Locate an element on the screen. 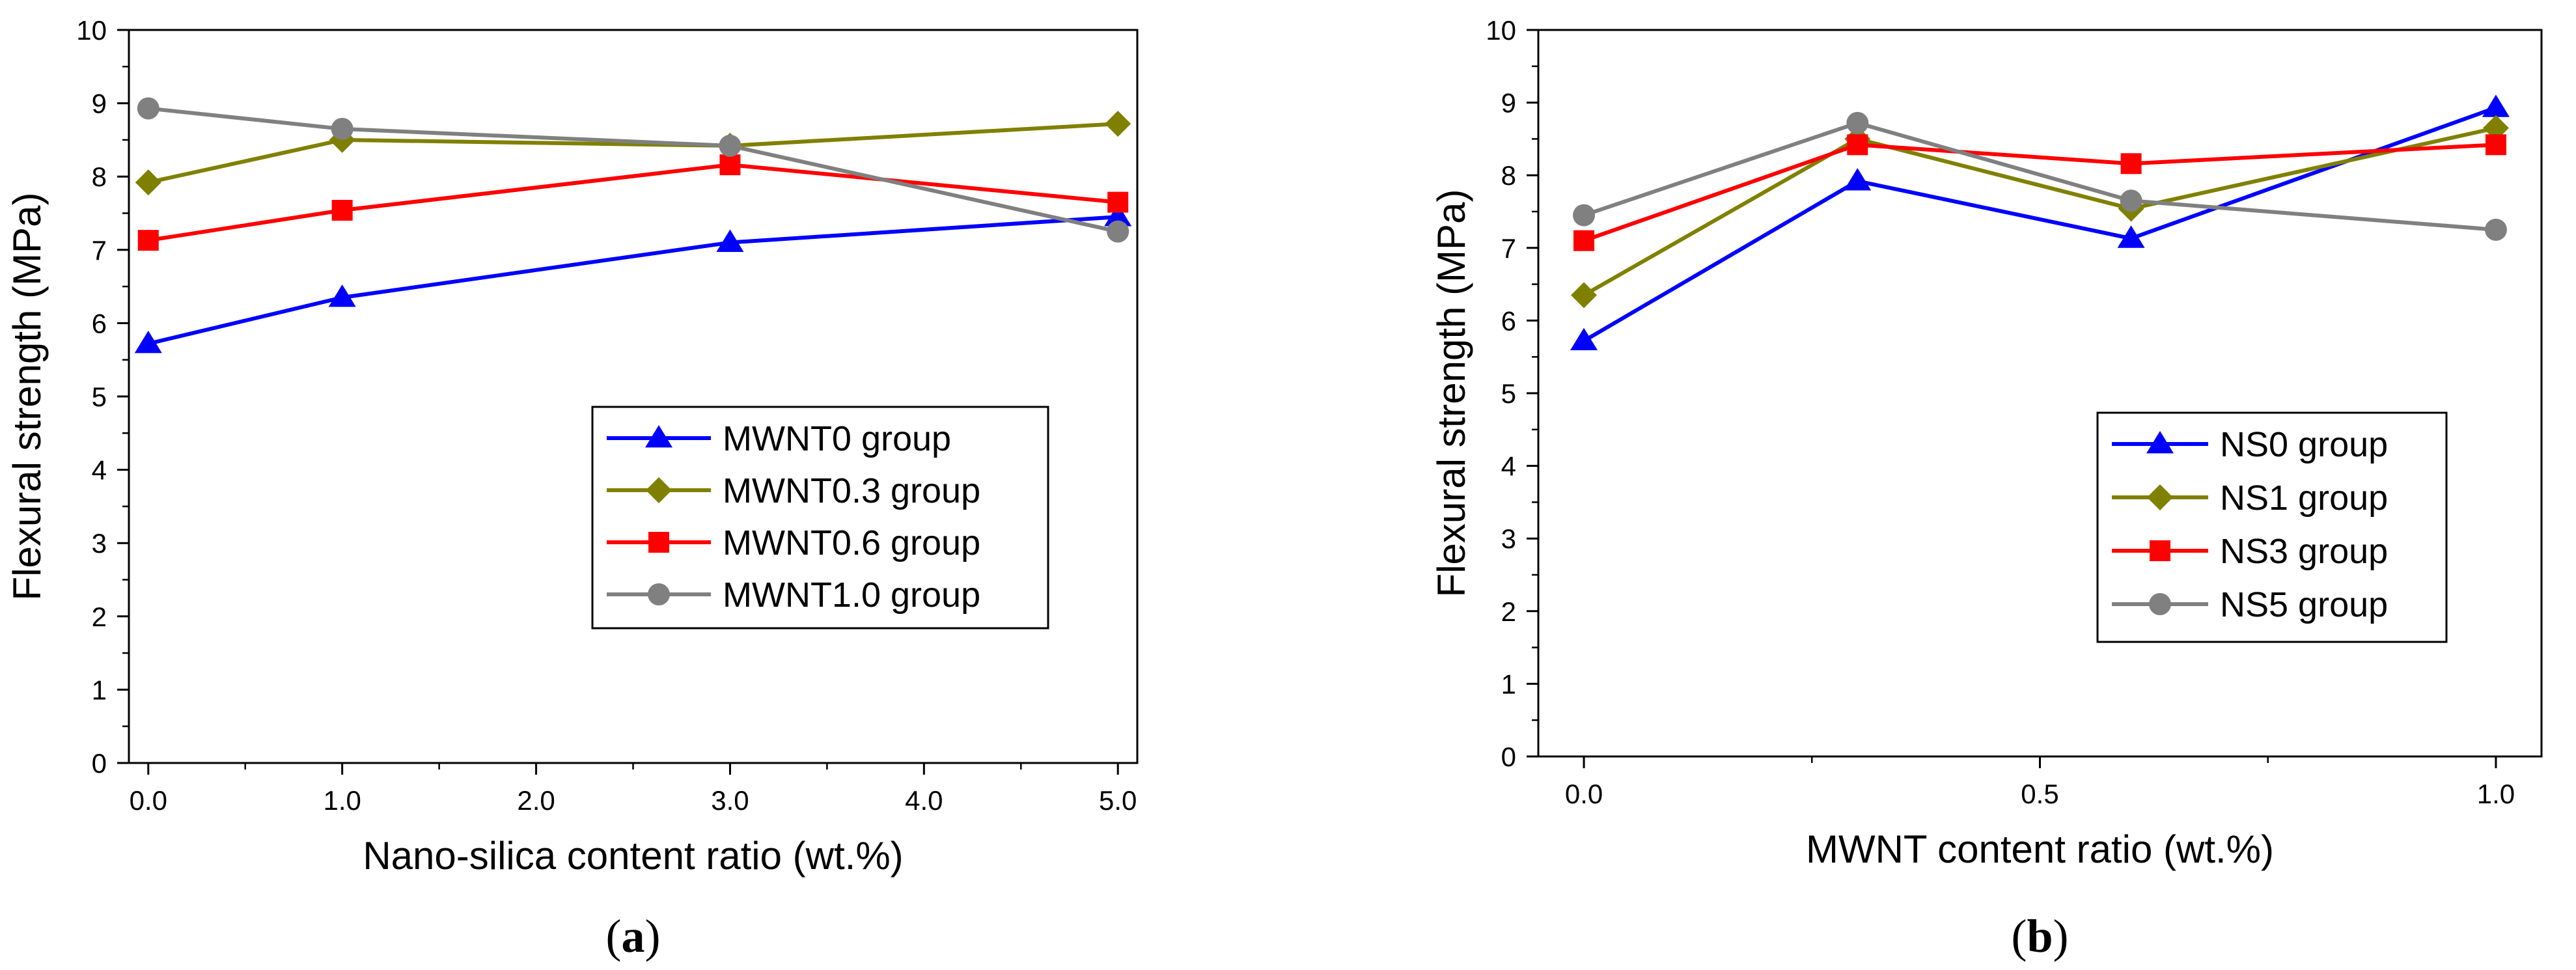 The image size is (2576, 970). legend-label: NS0 group is located at coordinates (2304, 445).